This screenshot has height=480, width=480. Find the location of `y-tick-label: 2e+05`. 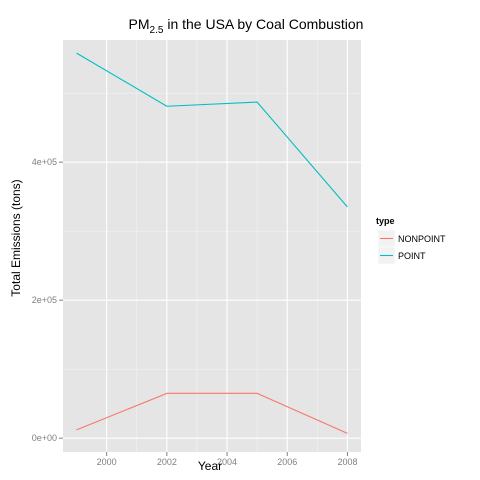

y-tick-label: 2e+05 is located at coordinates (44, 300).